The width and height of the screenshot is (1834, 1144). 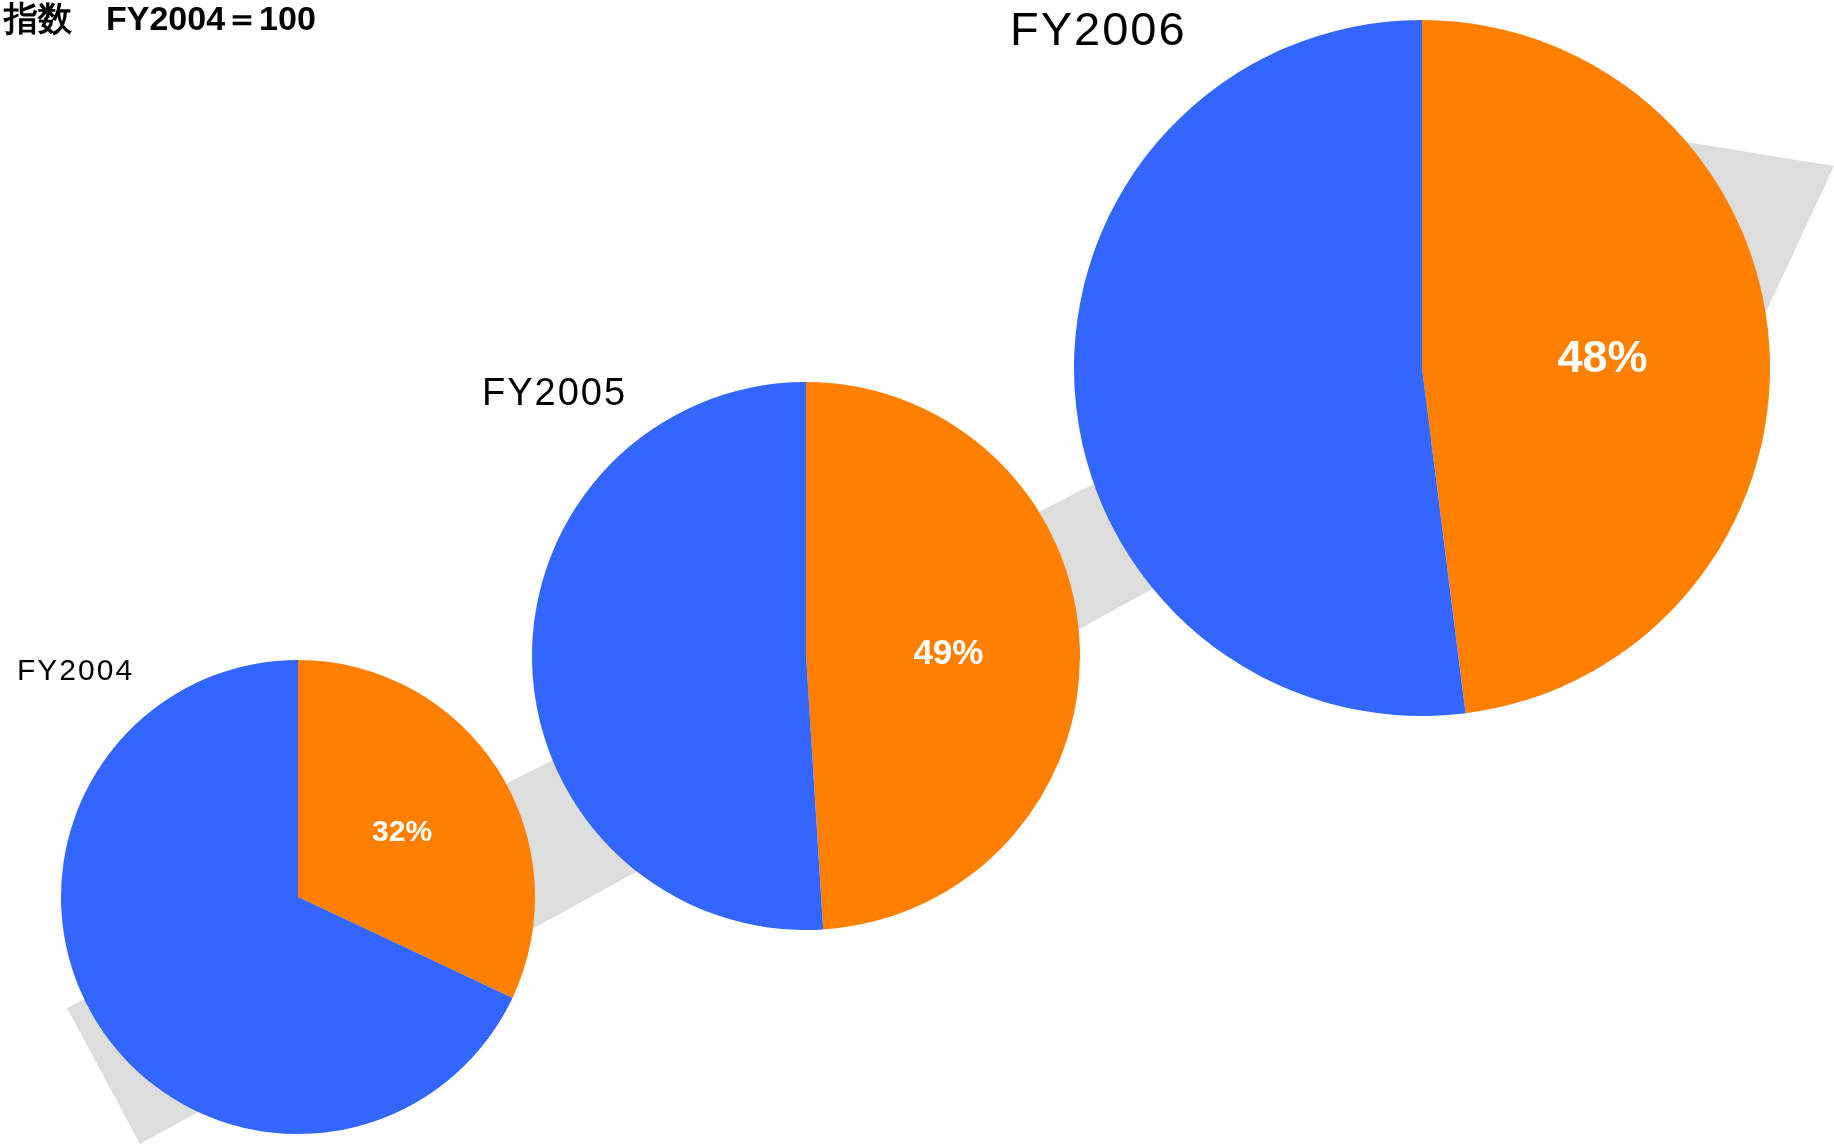 I want to click on chart-title: FY2005, so click(x=555, y=392).